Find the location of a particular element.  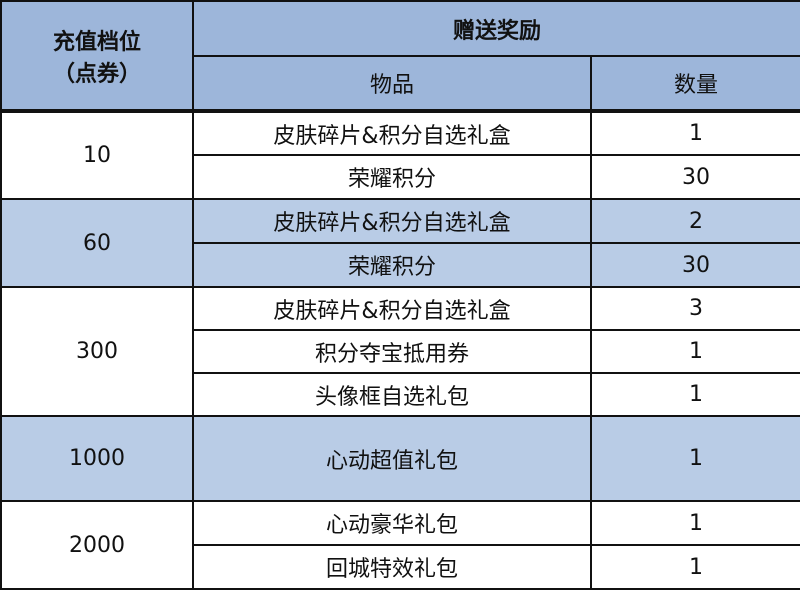

item-cell: 心动超值礼包 is located at coordinates (392, 458).